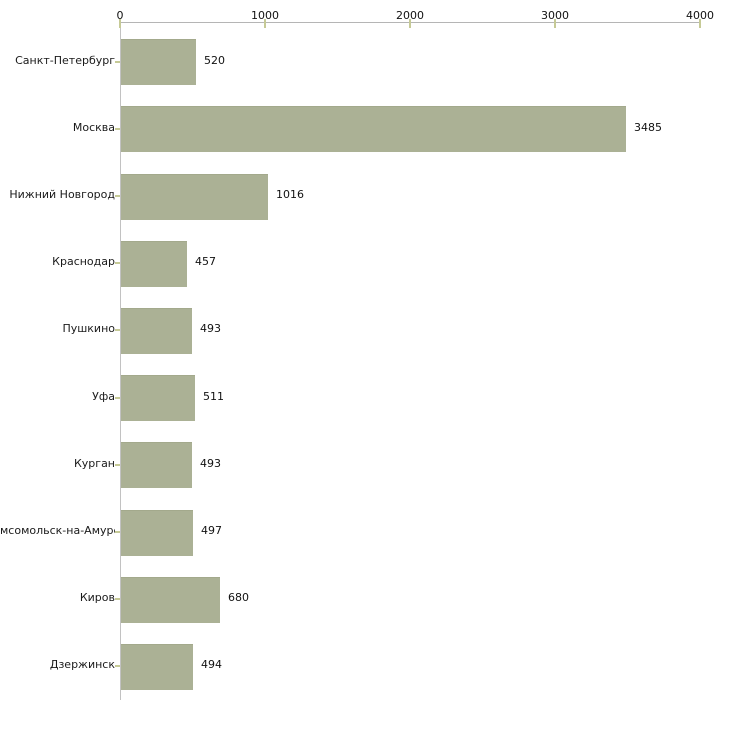 This screenshot has height=730, width=730. I want to click on category-label: Курган, so click(94, 463).